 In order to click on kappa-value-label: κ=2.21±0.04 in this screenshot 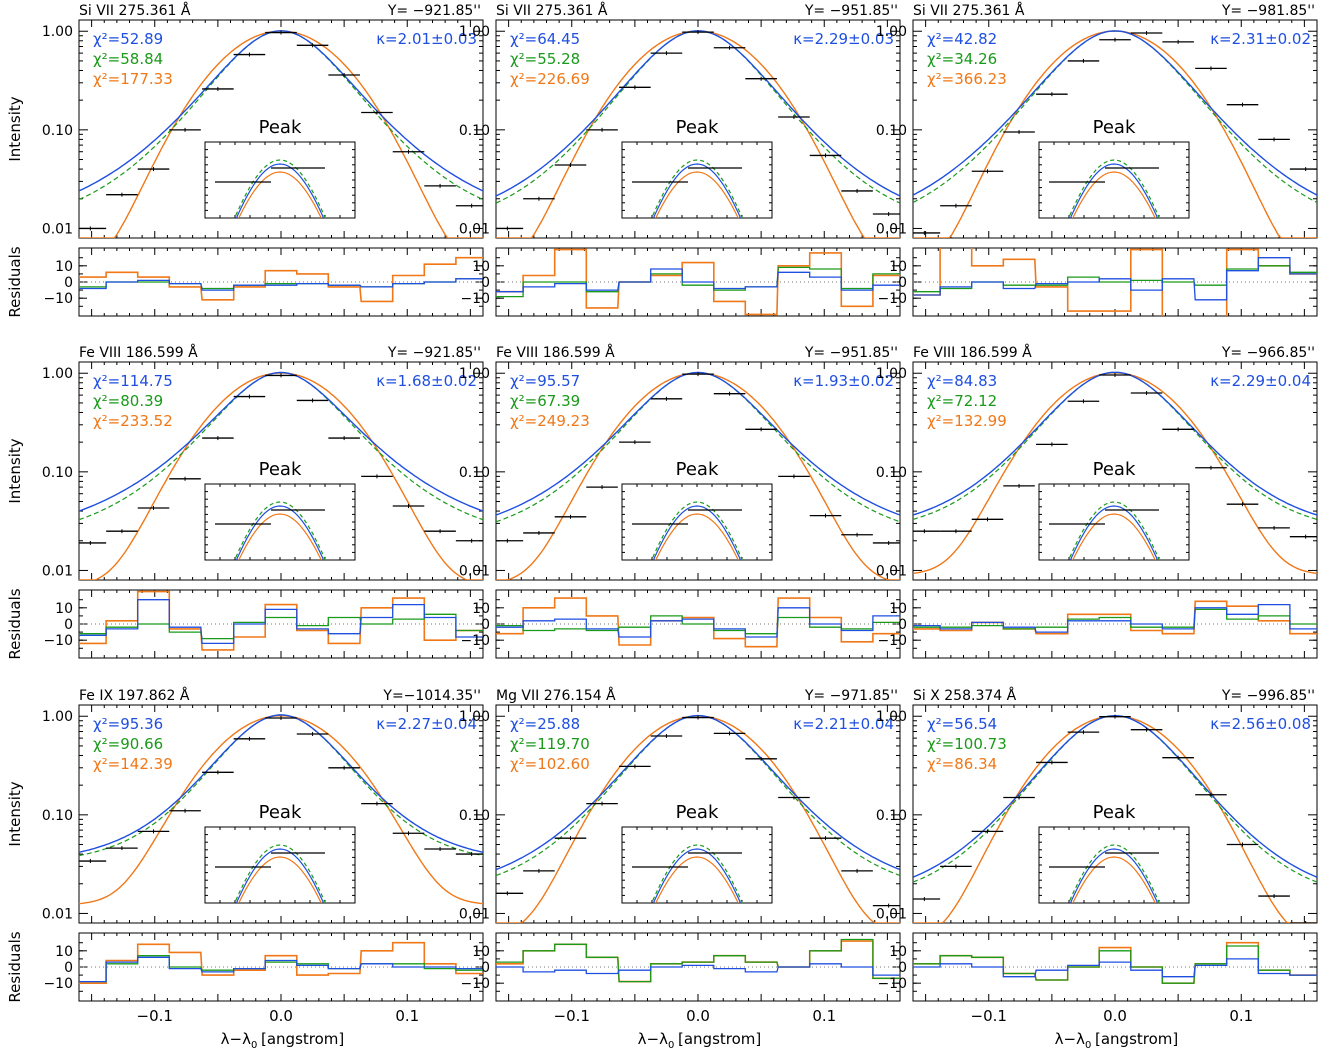, I will do `click(843, 724)`.